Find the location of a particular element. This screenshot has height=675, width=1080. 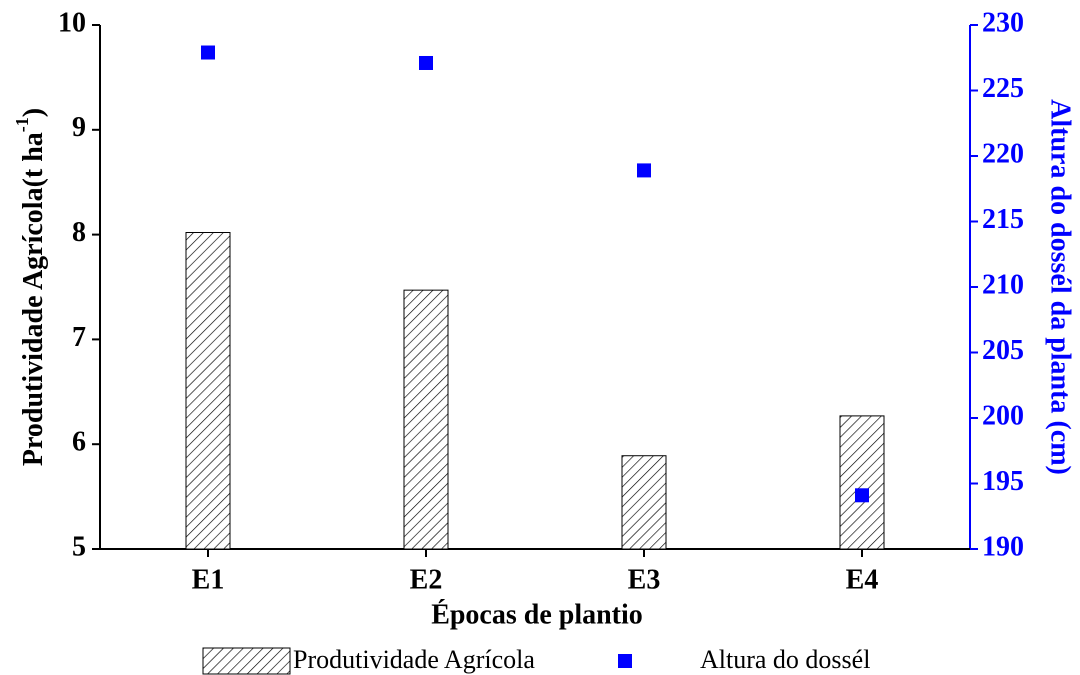

y-label-part: Produtividade Agrícola(t ha is located at coordinates (33, 299).